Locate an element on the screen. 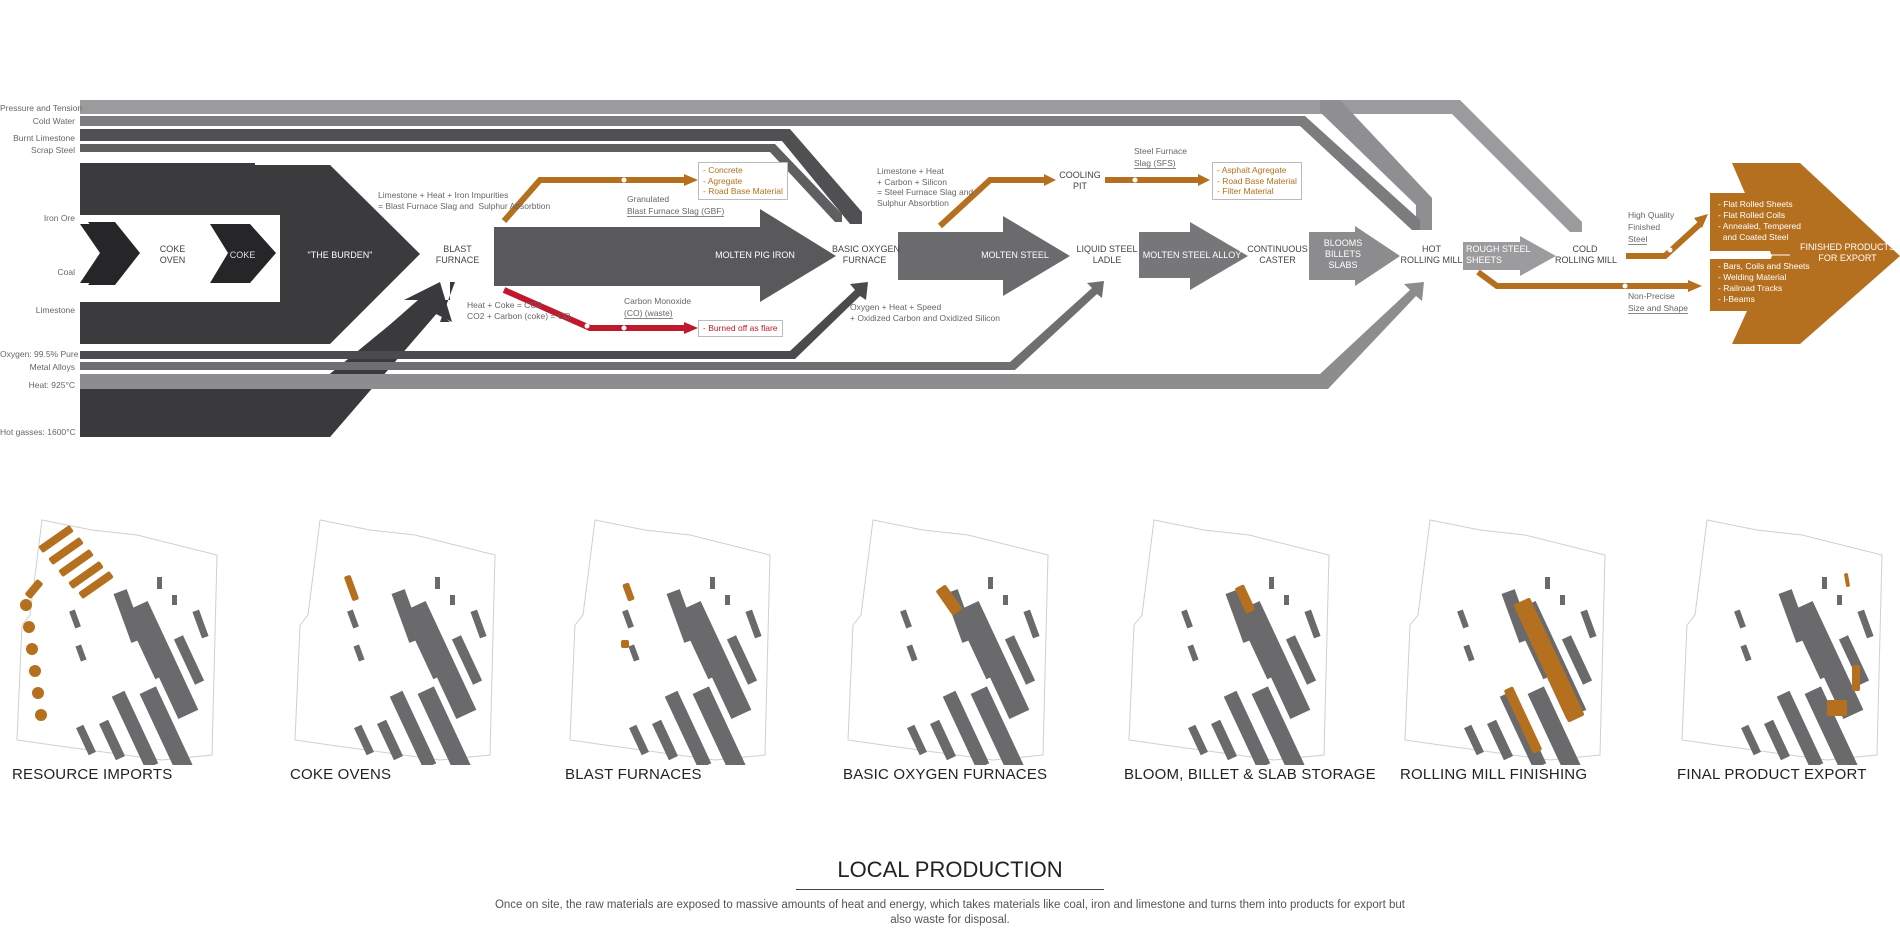 This screenshot has height=928, width=1900. molten-pig-iron-arrow is located at coordinates (665, 255).